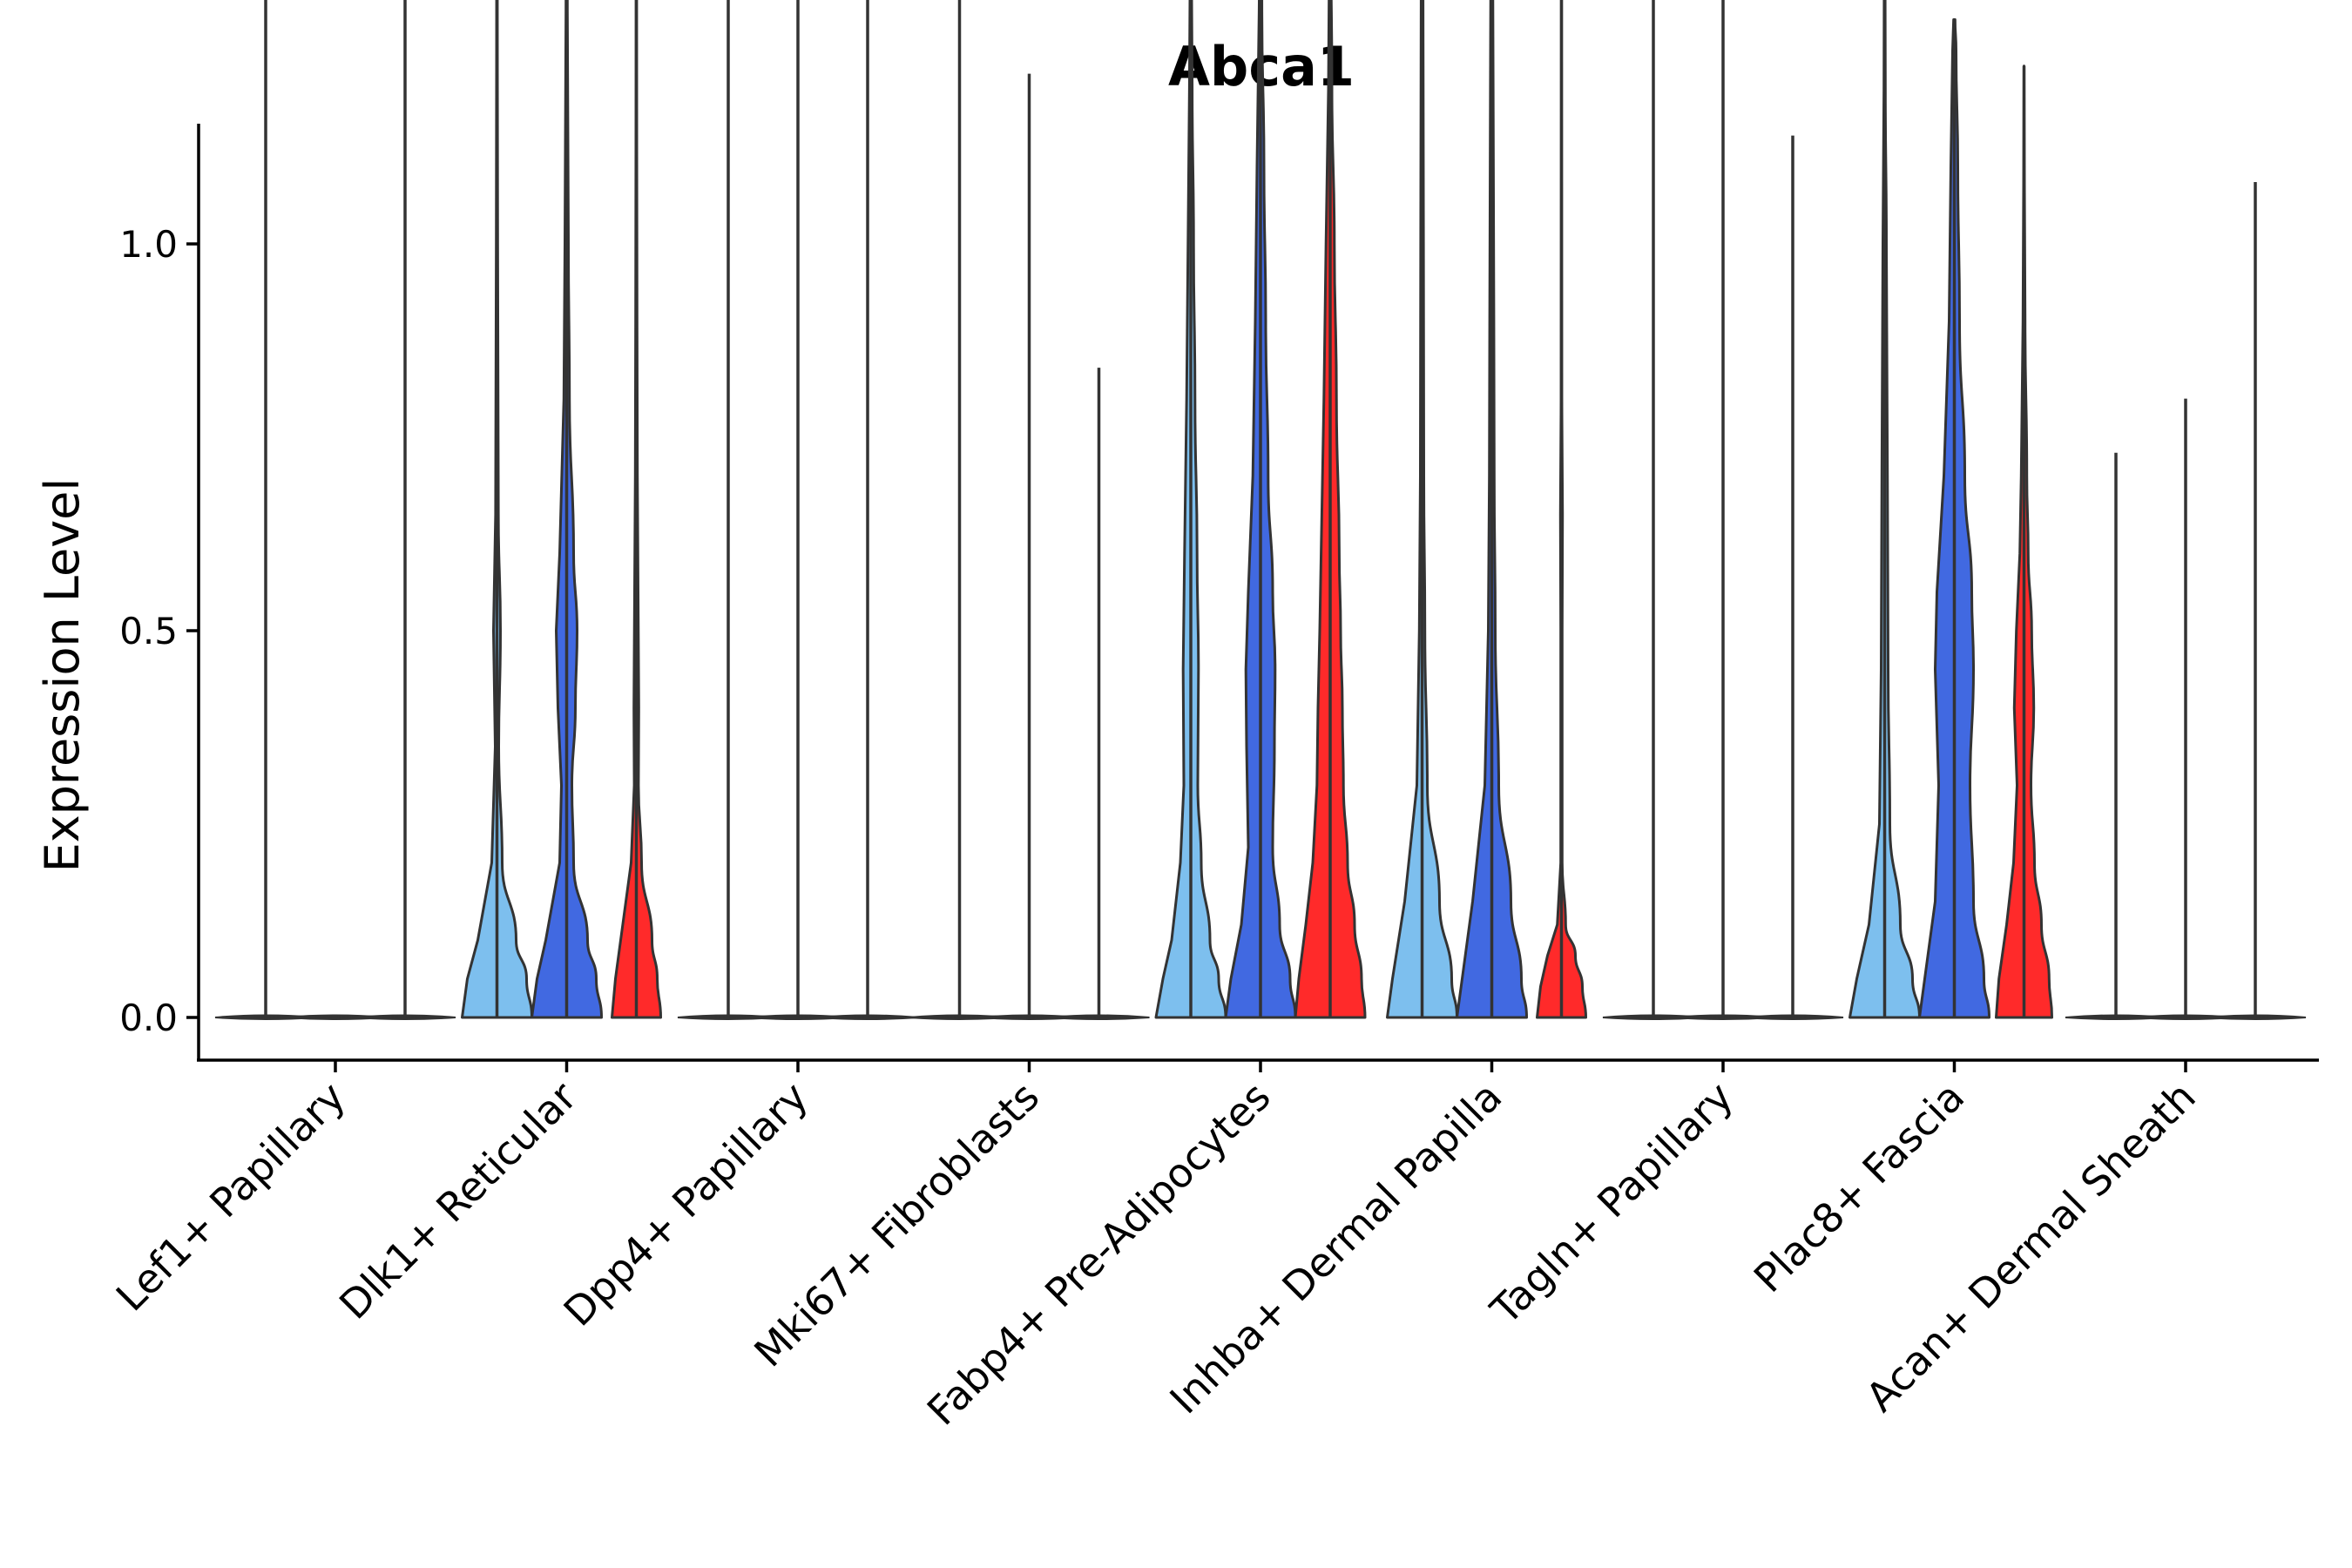 This screenshot has height=1568, width=2352. Describe the element at coordinates (1859, 1187) in the screenshot. I see `x-tick-label: Plac8+ Fascia` at that location.